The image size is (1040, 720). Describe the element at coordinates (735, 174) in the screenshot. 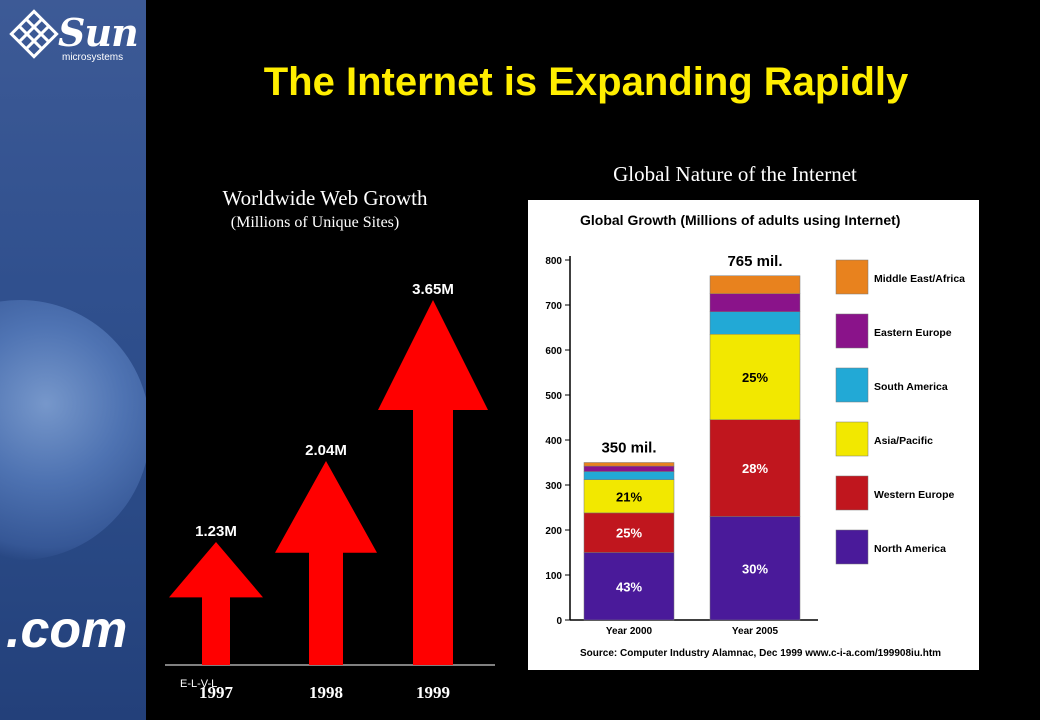

I see `right-heading: Global Nature of the Internet` at that location.